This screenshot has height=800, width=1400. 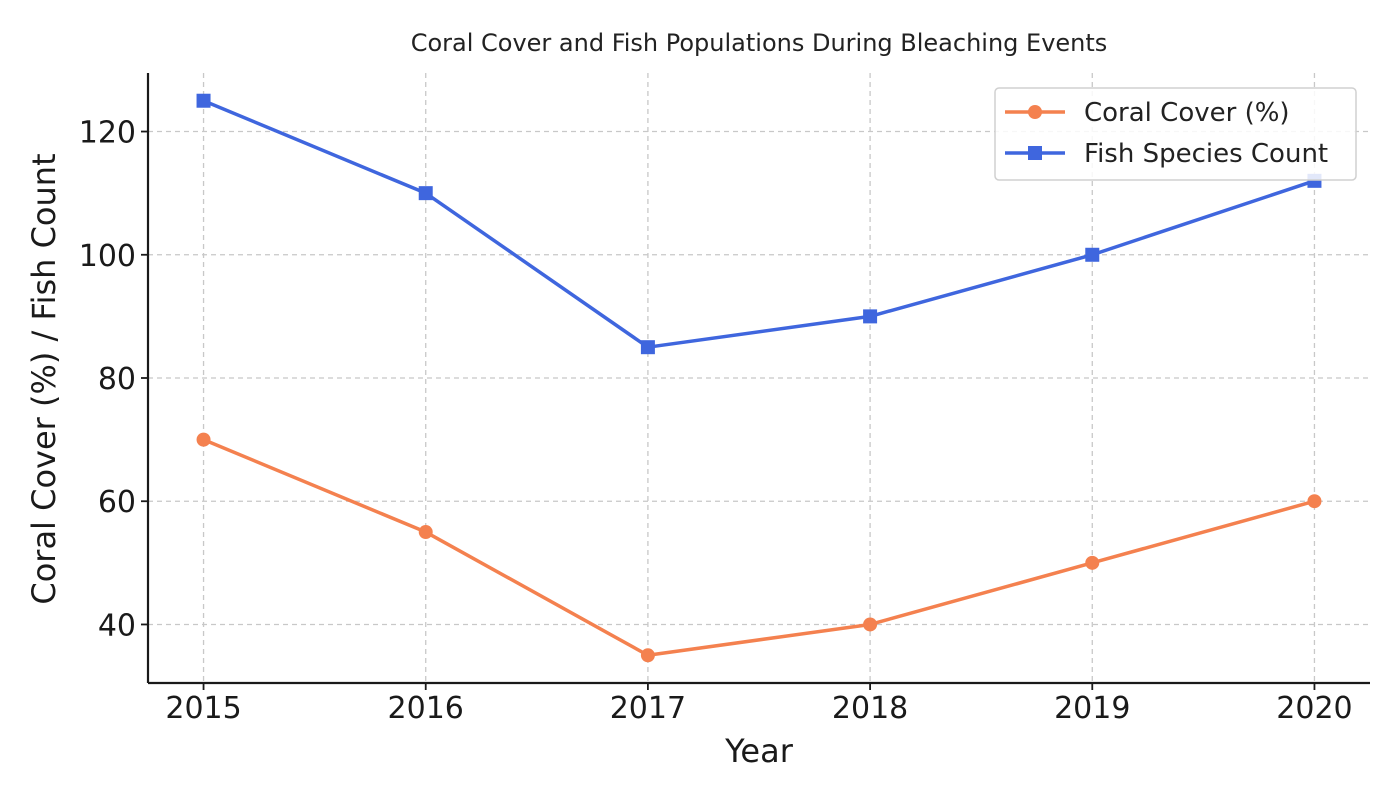 I want to click on legend-box, so click(x=1175, y=134).